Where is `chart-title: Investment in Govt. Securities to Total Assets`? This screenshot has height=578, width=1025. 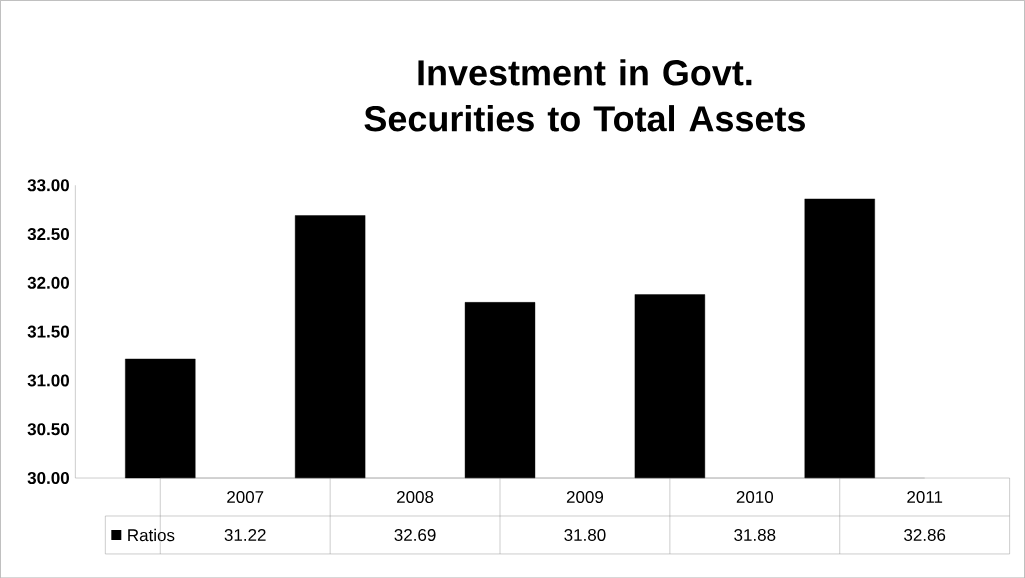 chart-title: Investment in Govt. Securities to Total Assets is located at coordinates (584, 95).